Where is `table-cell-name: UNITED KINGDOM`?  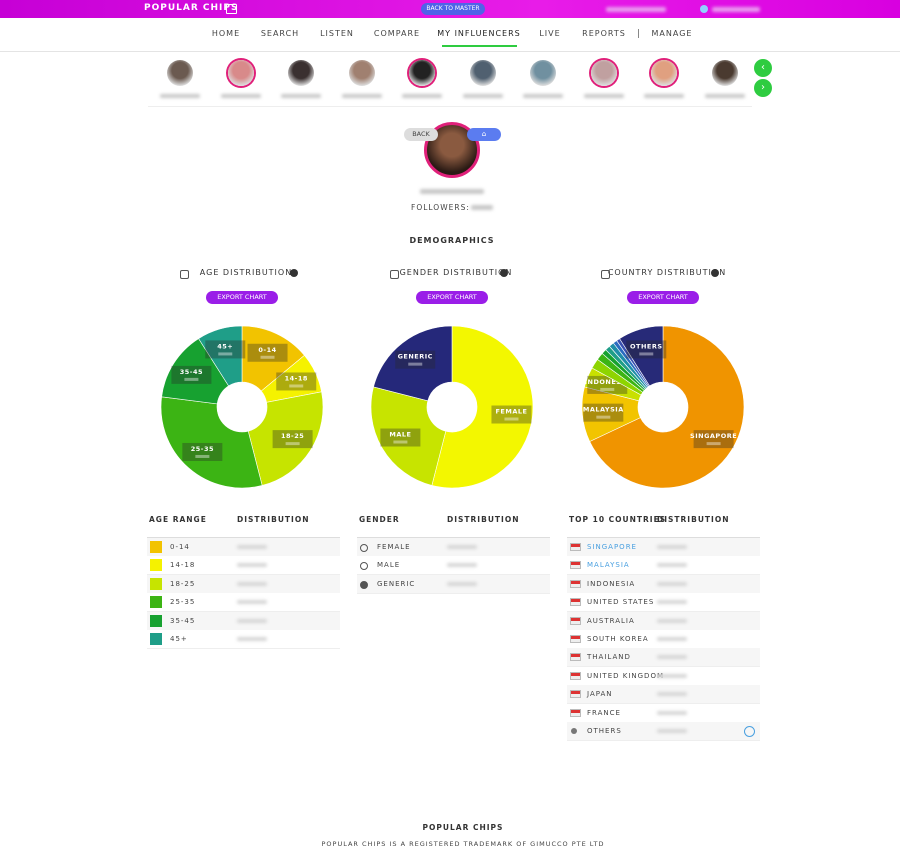
table-cell-name: UNITED KINGDOM is located at coordinates (625, 675).